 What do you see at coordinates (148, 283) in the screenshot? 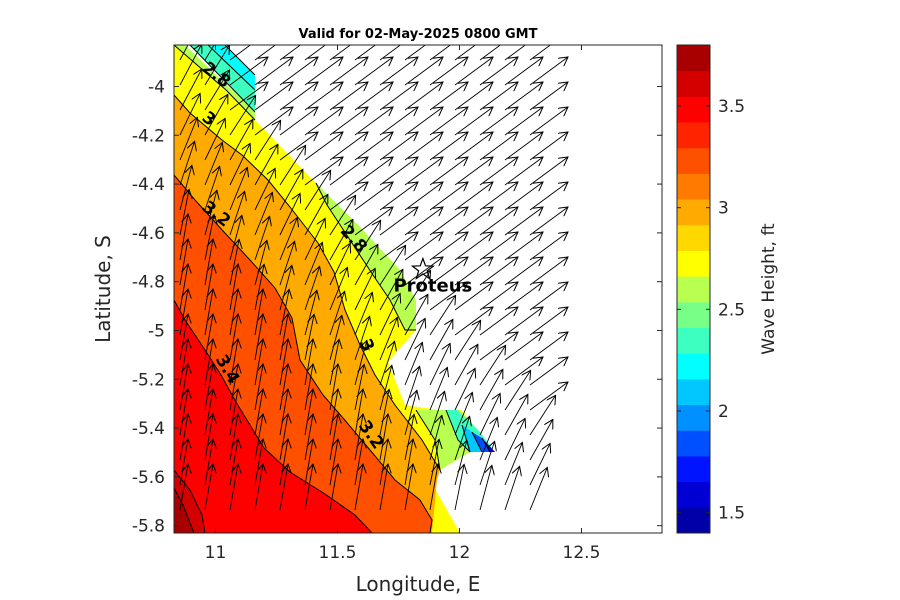
I see `y-tick-label: -4.8` at bounding box center [148, 283].